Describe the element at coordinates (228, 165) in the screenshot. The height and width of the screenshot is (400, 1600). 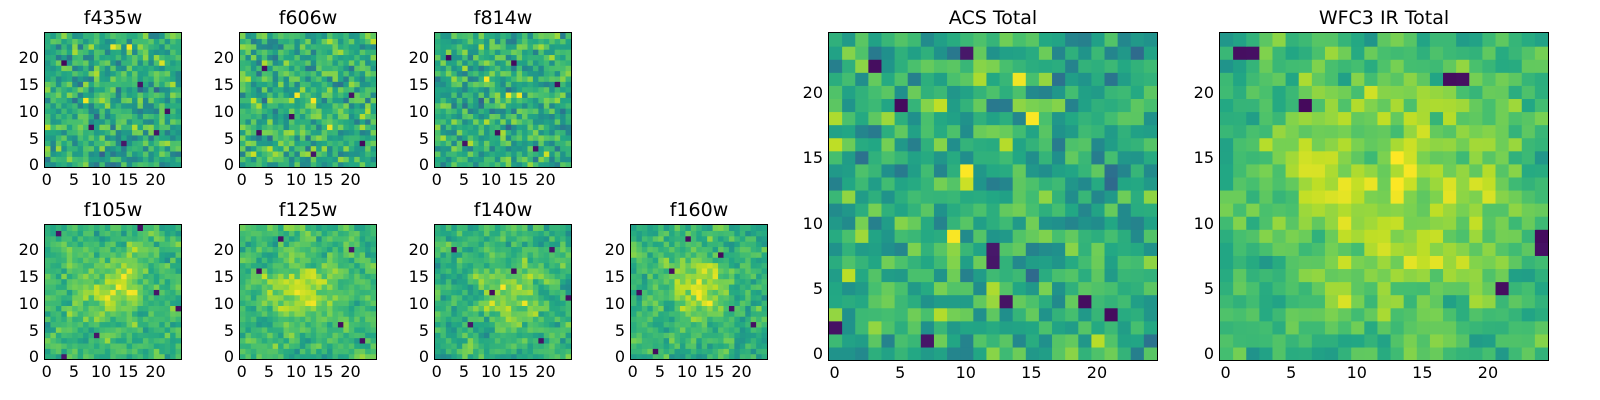
I see `y-tick-label: 0` at that location.